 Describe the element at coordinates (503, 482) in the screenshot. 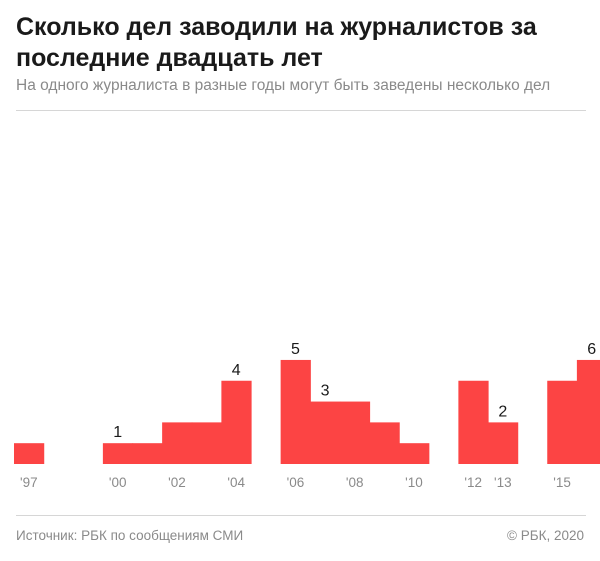

I see `x-tick-label: '13` at that location.